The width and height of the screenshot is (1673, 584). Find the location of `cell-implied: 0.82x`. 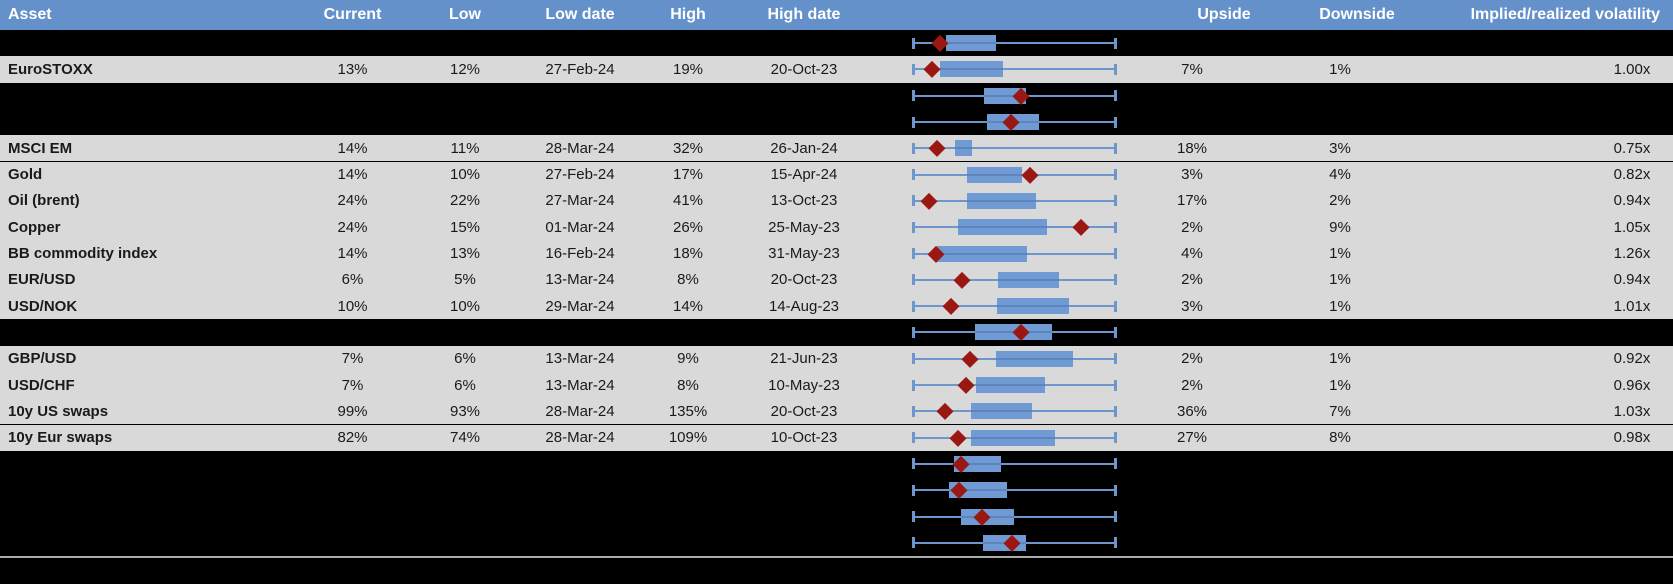

cell-implied: 0.82x is located at coordinates (1632, 175).